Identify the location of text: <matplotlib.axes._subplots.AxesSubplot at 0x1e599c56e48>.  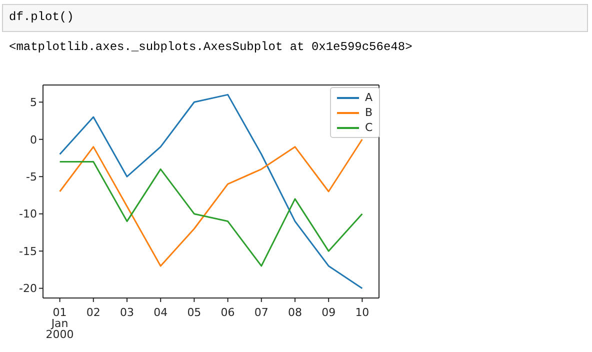
(210, 47).